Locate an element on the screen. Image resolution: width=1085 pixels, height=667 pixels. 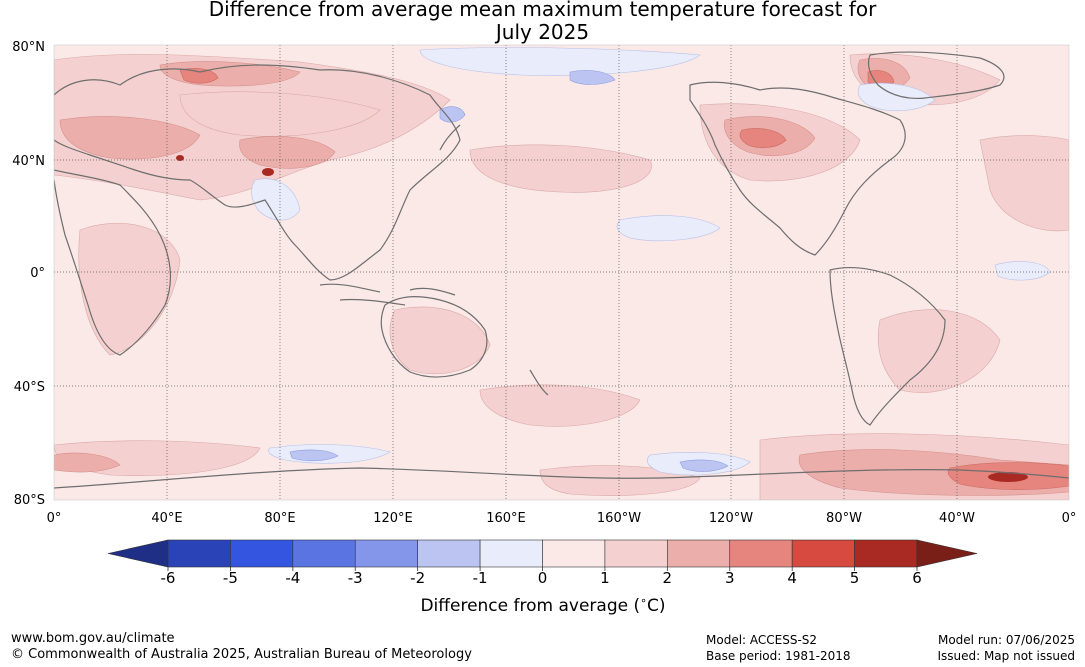
colorbar-tick-label: -5 is located at coordinates (230, 578).